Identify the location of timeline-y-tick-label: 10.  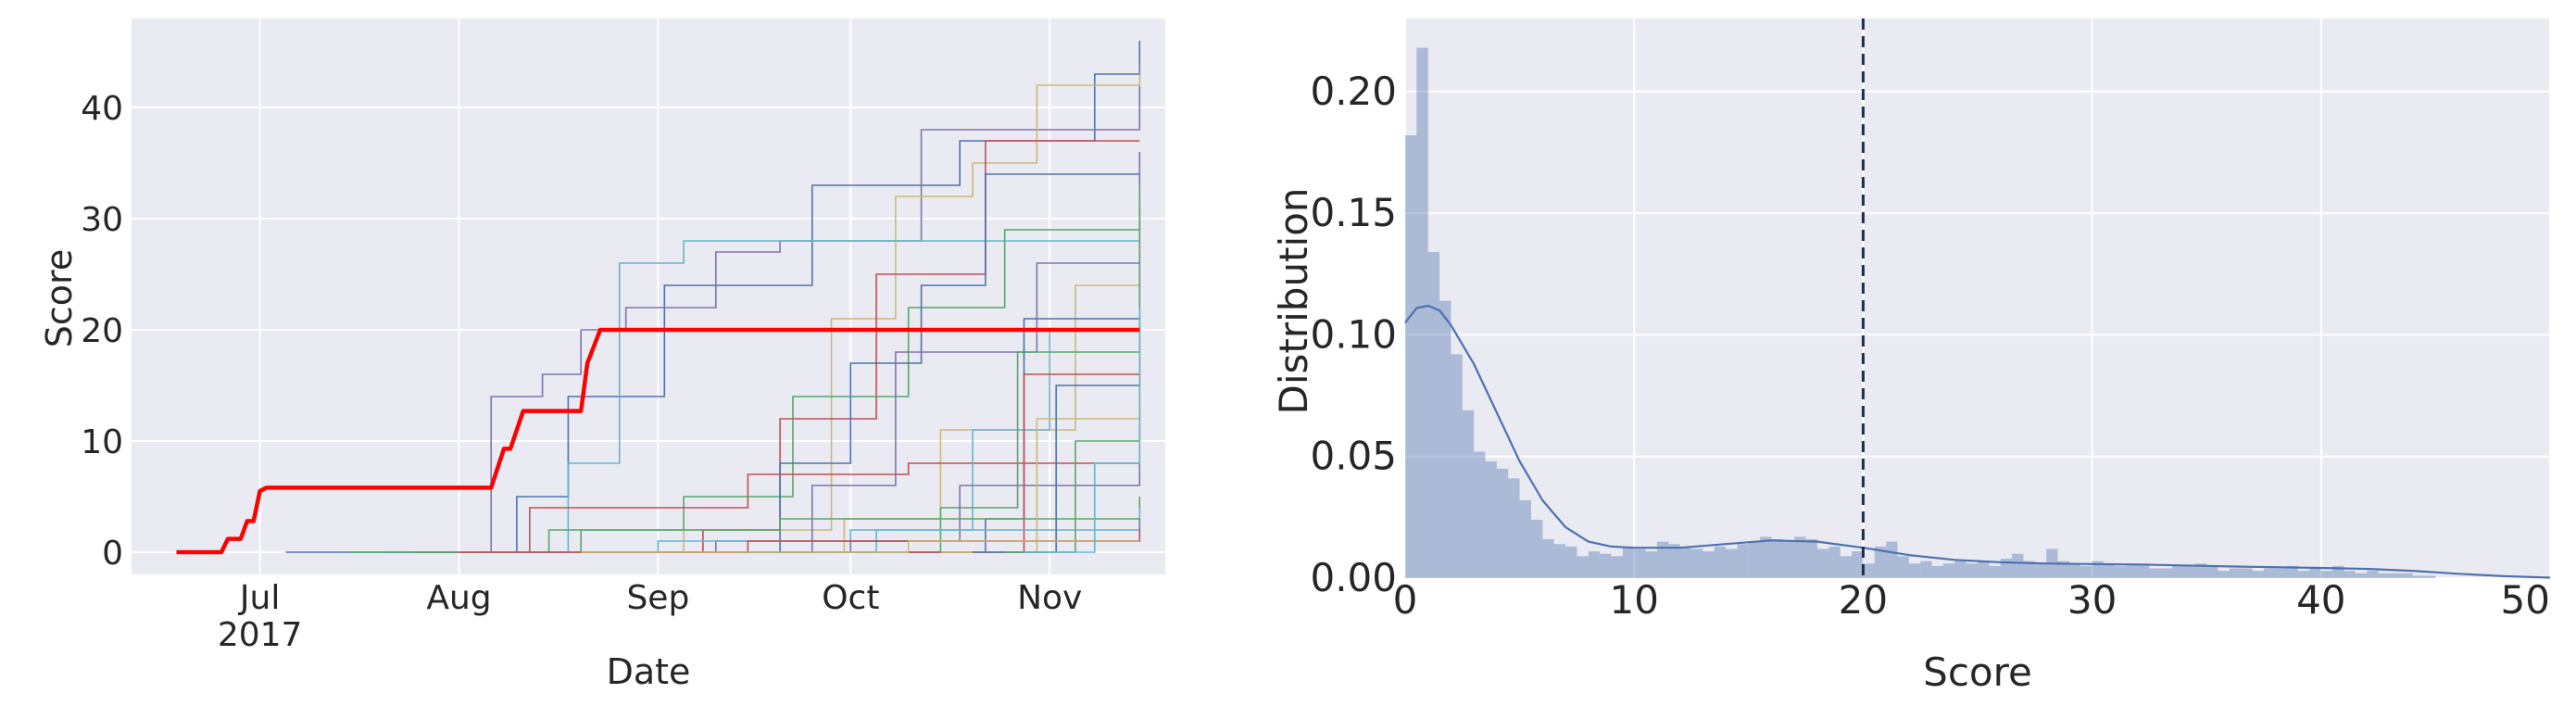
(102, 442).